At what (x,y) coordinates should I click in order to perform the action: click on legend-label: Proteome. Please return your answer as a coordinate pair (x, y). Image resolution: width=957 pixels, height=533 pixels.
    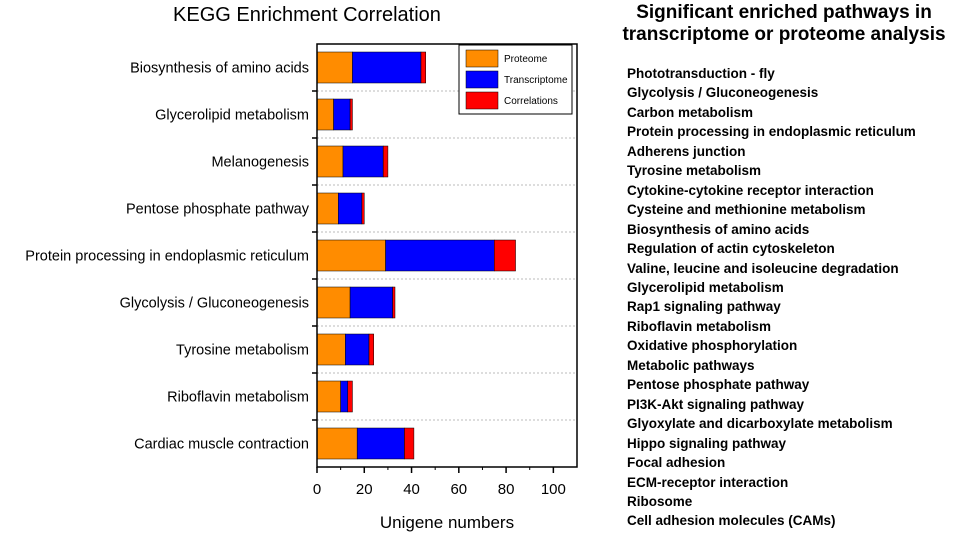
    Looking at the image, I should click on (526, 59).